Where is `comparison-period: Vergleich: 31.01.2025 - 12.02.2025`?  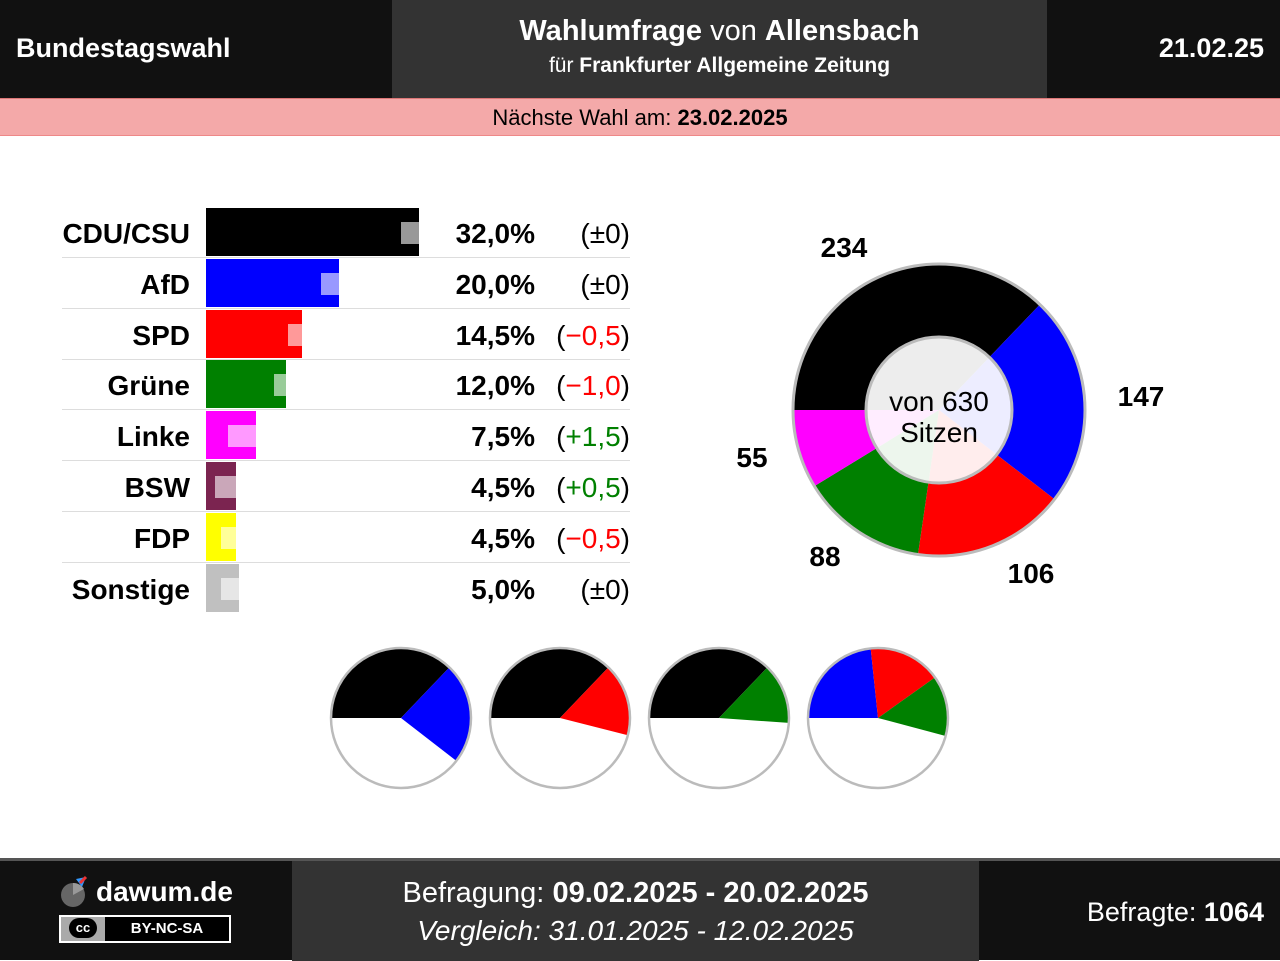 comparison-period: Vergleich: 31.01.2025 - 12.02.2025 is located at coordinates (635, 931).